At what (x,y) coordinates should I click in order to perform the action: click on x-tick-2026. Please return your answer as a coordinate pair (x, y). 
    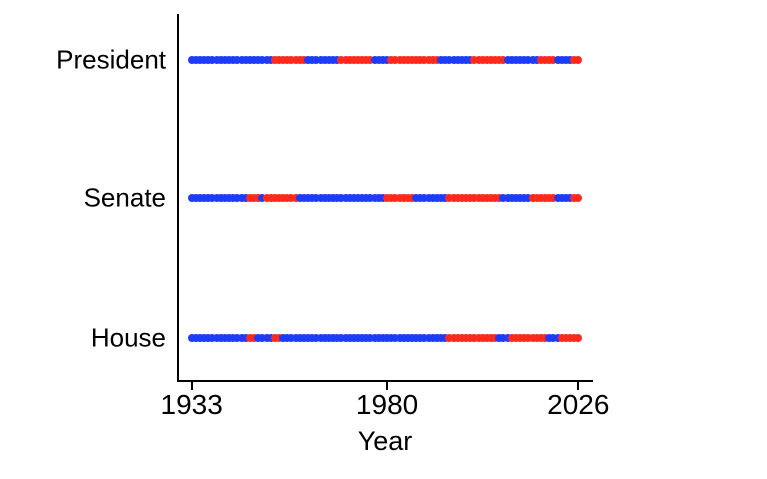
    Looking at the image, I should click on (578, 385).